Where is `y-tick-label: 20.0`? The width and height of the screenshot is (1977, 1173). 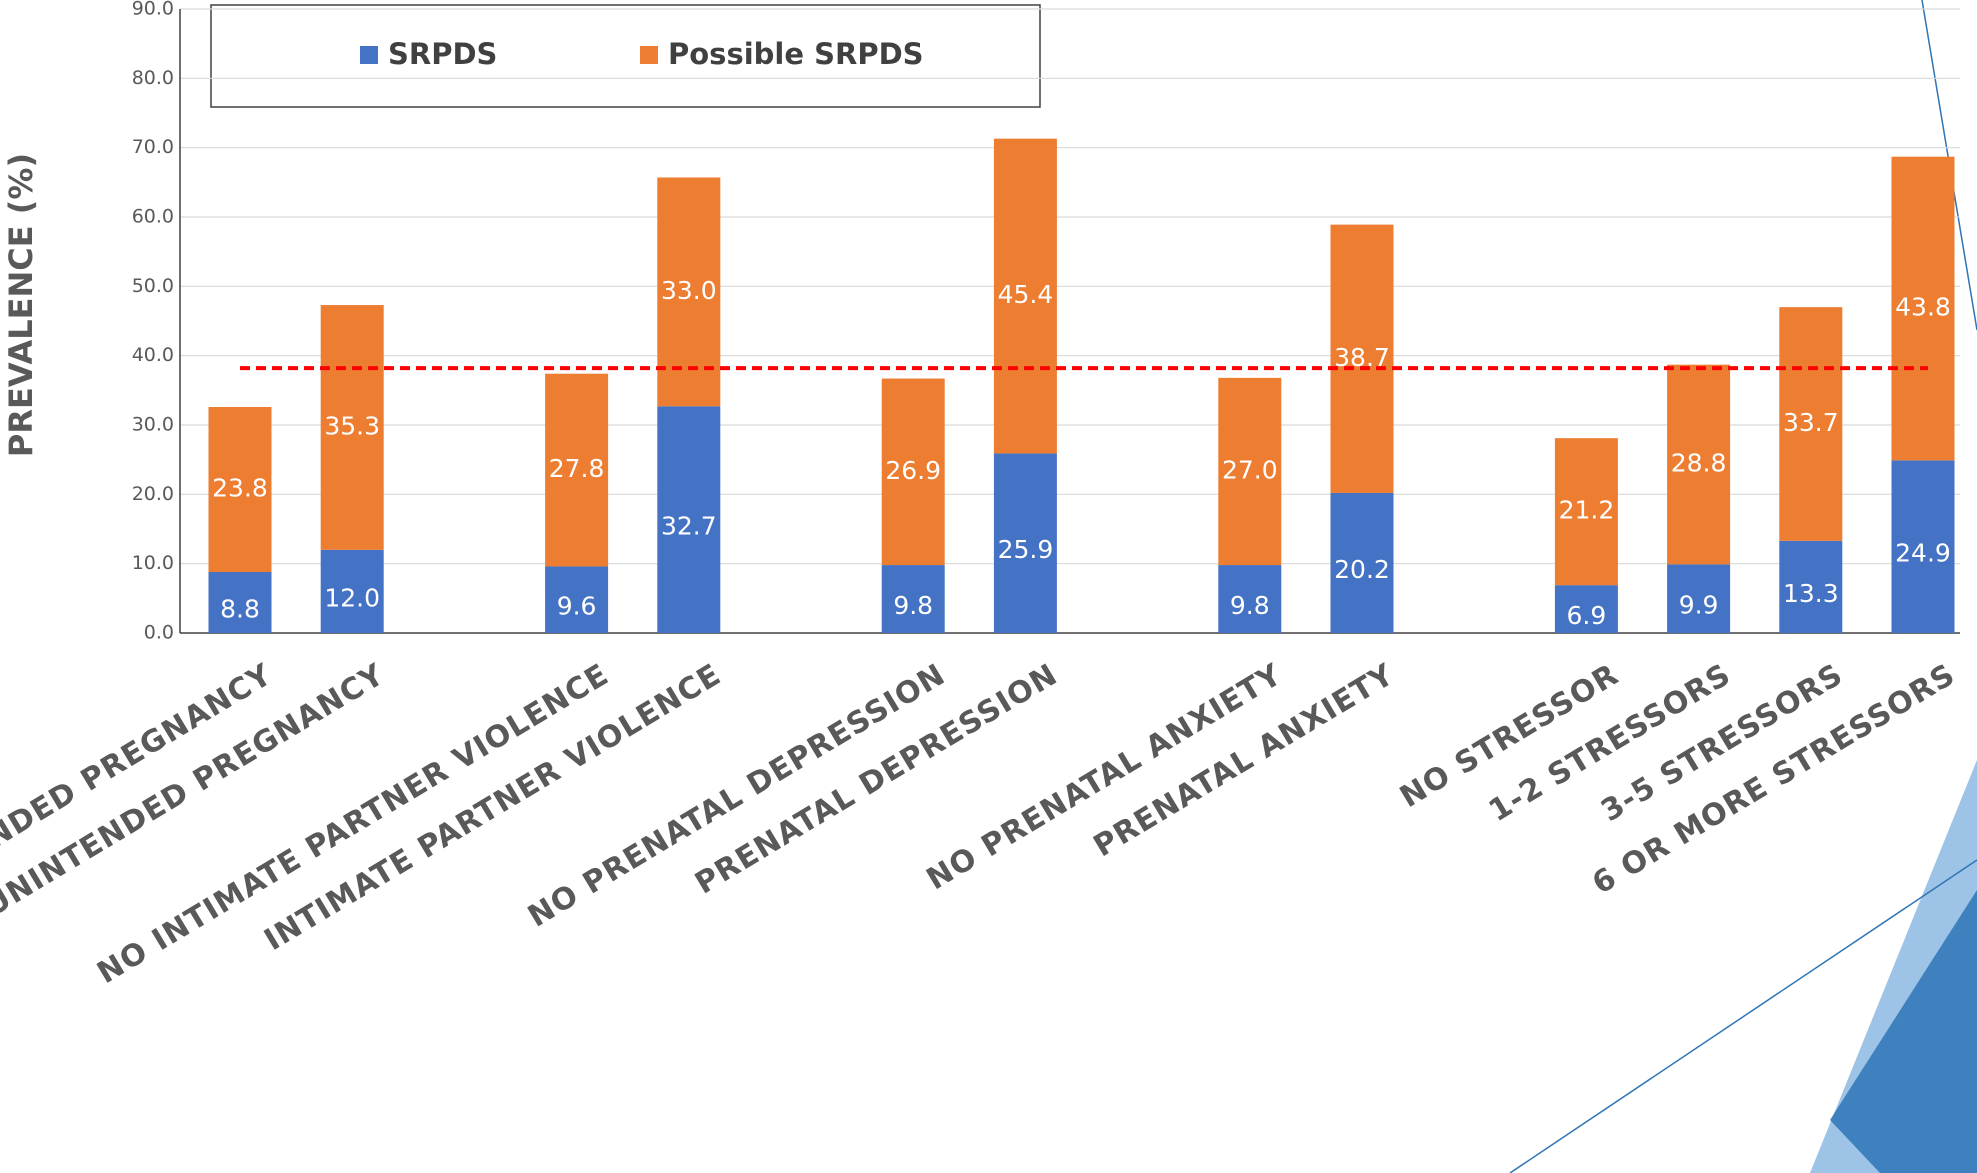
y-tick-label: 20.0 is located at coordinates (153, 494).